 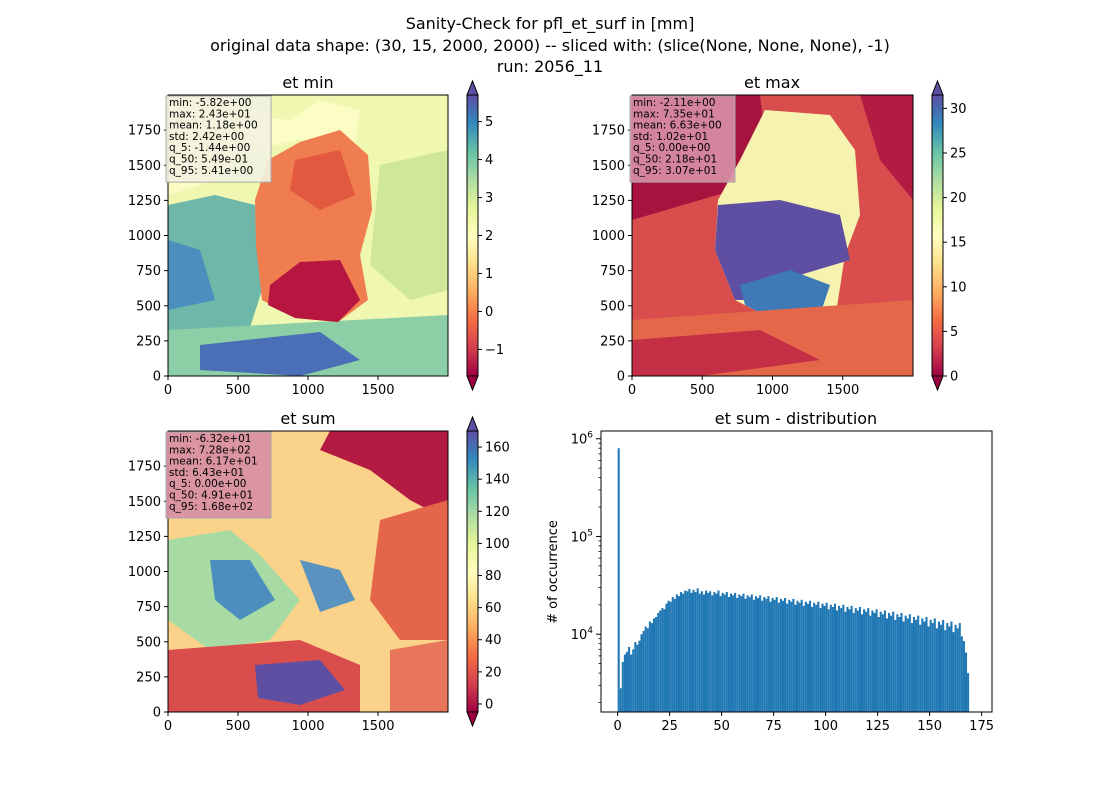 What do you see at coordinates (608, 131) in the screenshot?
I see `y-tick-label: 1750` at bounding box center [608, 131].